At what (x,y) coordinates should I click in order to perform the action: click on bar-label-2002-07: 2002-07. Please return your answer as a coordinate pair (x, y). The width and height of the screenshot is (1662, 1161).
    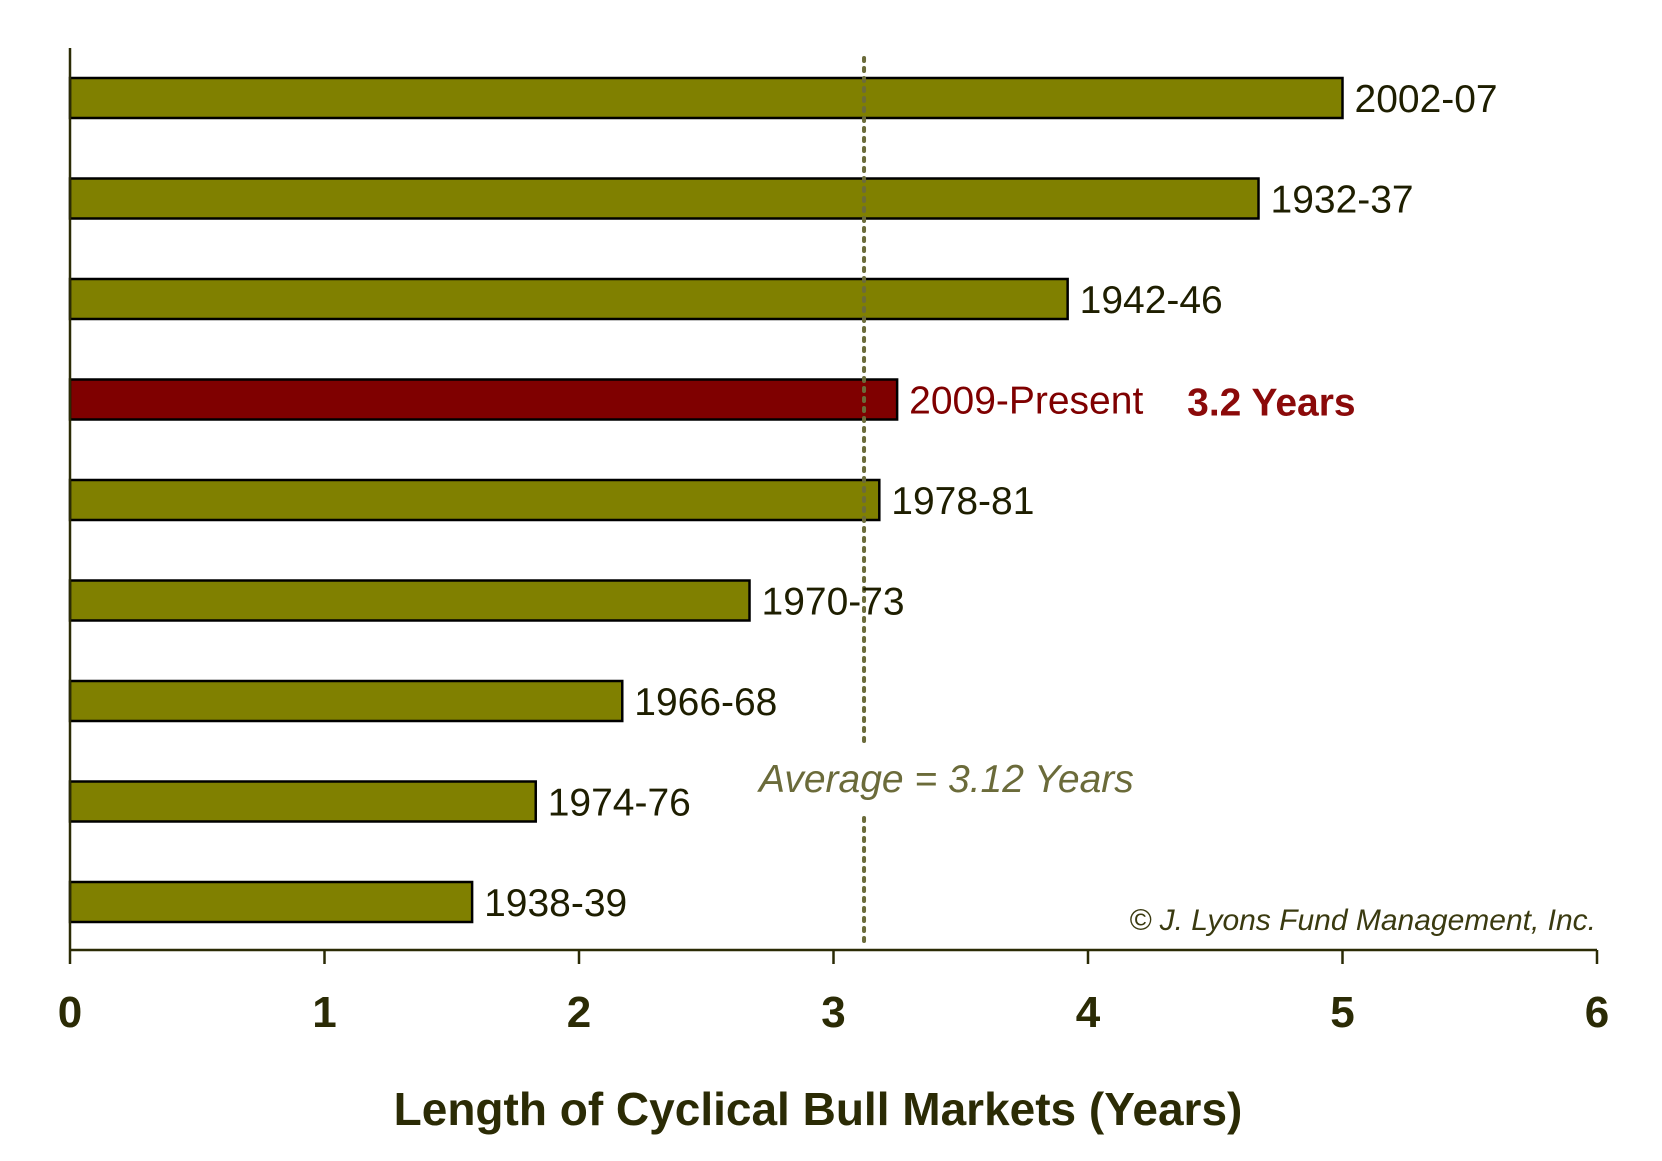
    Looking at the image, I should click on (1426, 99).